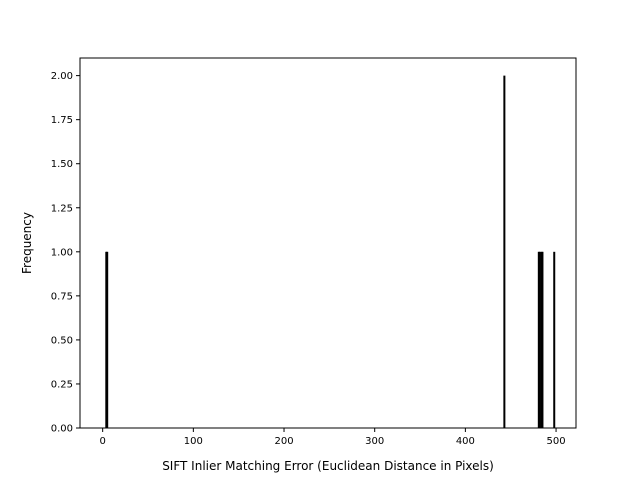 The height and width of the screenshot is (480, 640). I want to click on y-tick-label: 1.75, so click(62, 120).